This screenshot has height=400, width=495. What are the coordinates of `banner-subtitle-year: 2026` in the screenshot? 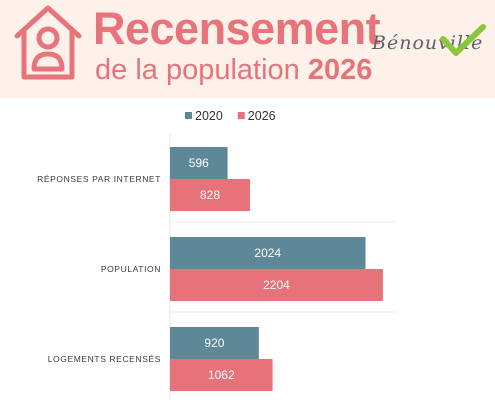 It's located at (340, 70).